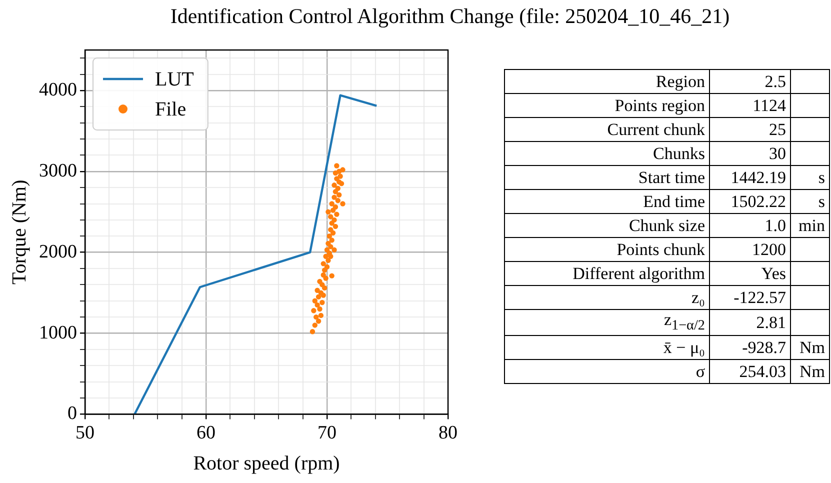 The height and width of the screenshot is (483, 831). I want to click on text: 254.03, so click(762, 371).